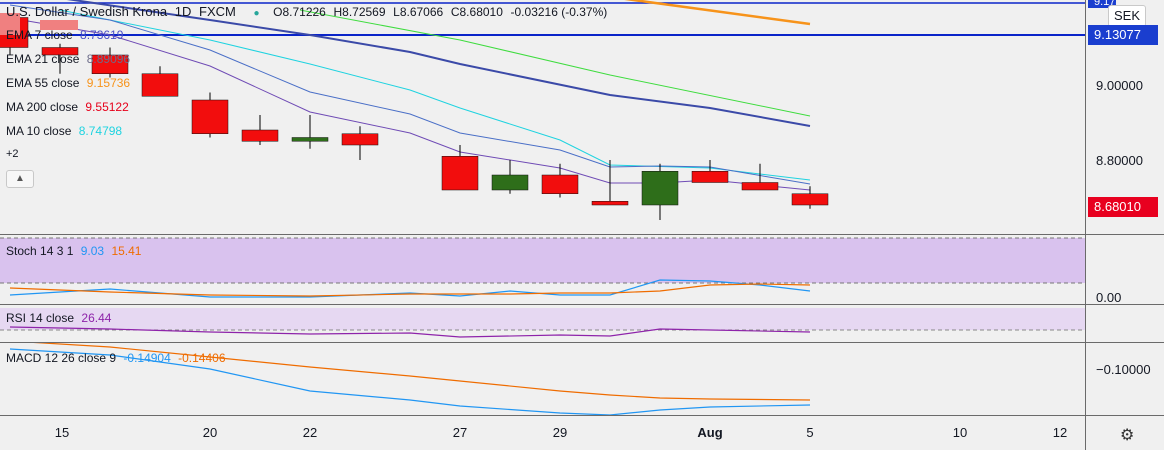 This screenshot has height=450, width=1164. Describe the element at coordinates (422, 372) in the screenshot. I see `macd-signal-line` at that location.